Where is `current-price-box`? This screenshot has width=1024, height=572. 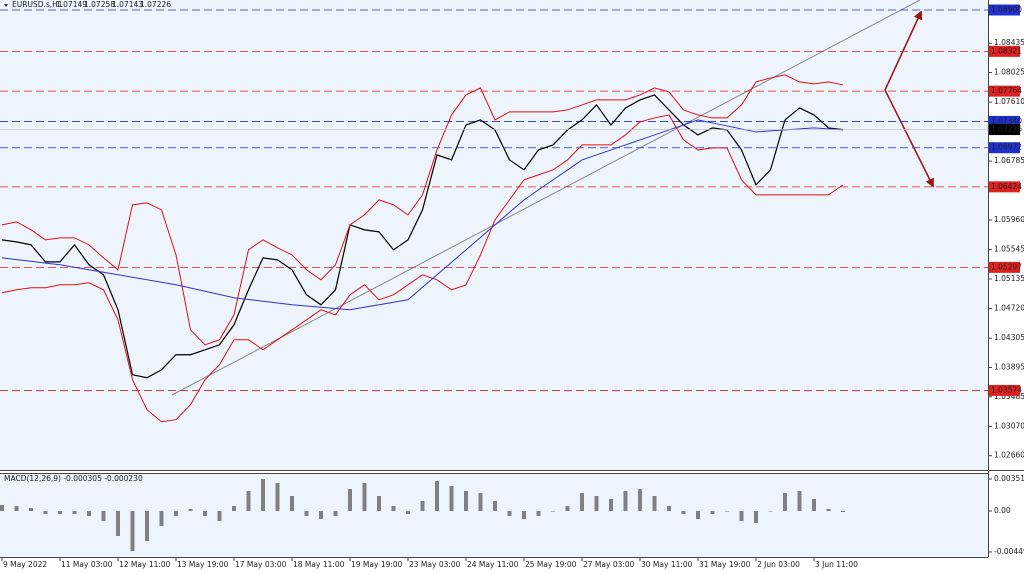
current-price-box is located at coordinates (1004, 130).